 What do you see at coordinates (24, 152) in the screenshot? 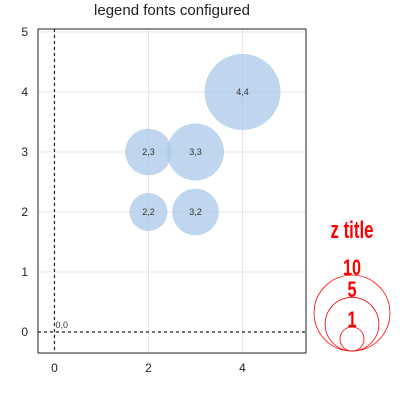
I see `y-tick-label: 3` at bounding box center [24, 152].